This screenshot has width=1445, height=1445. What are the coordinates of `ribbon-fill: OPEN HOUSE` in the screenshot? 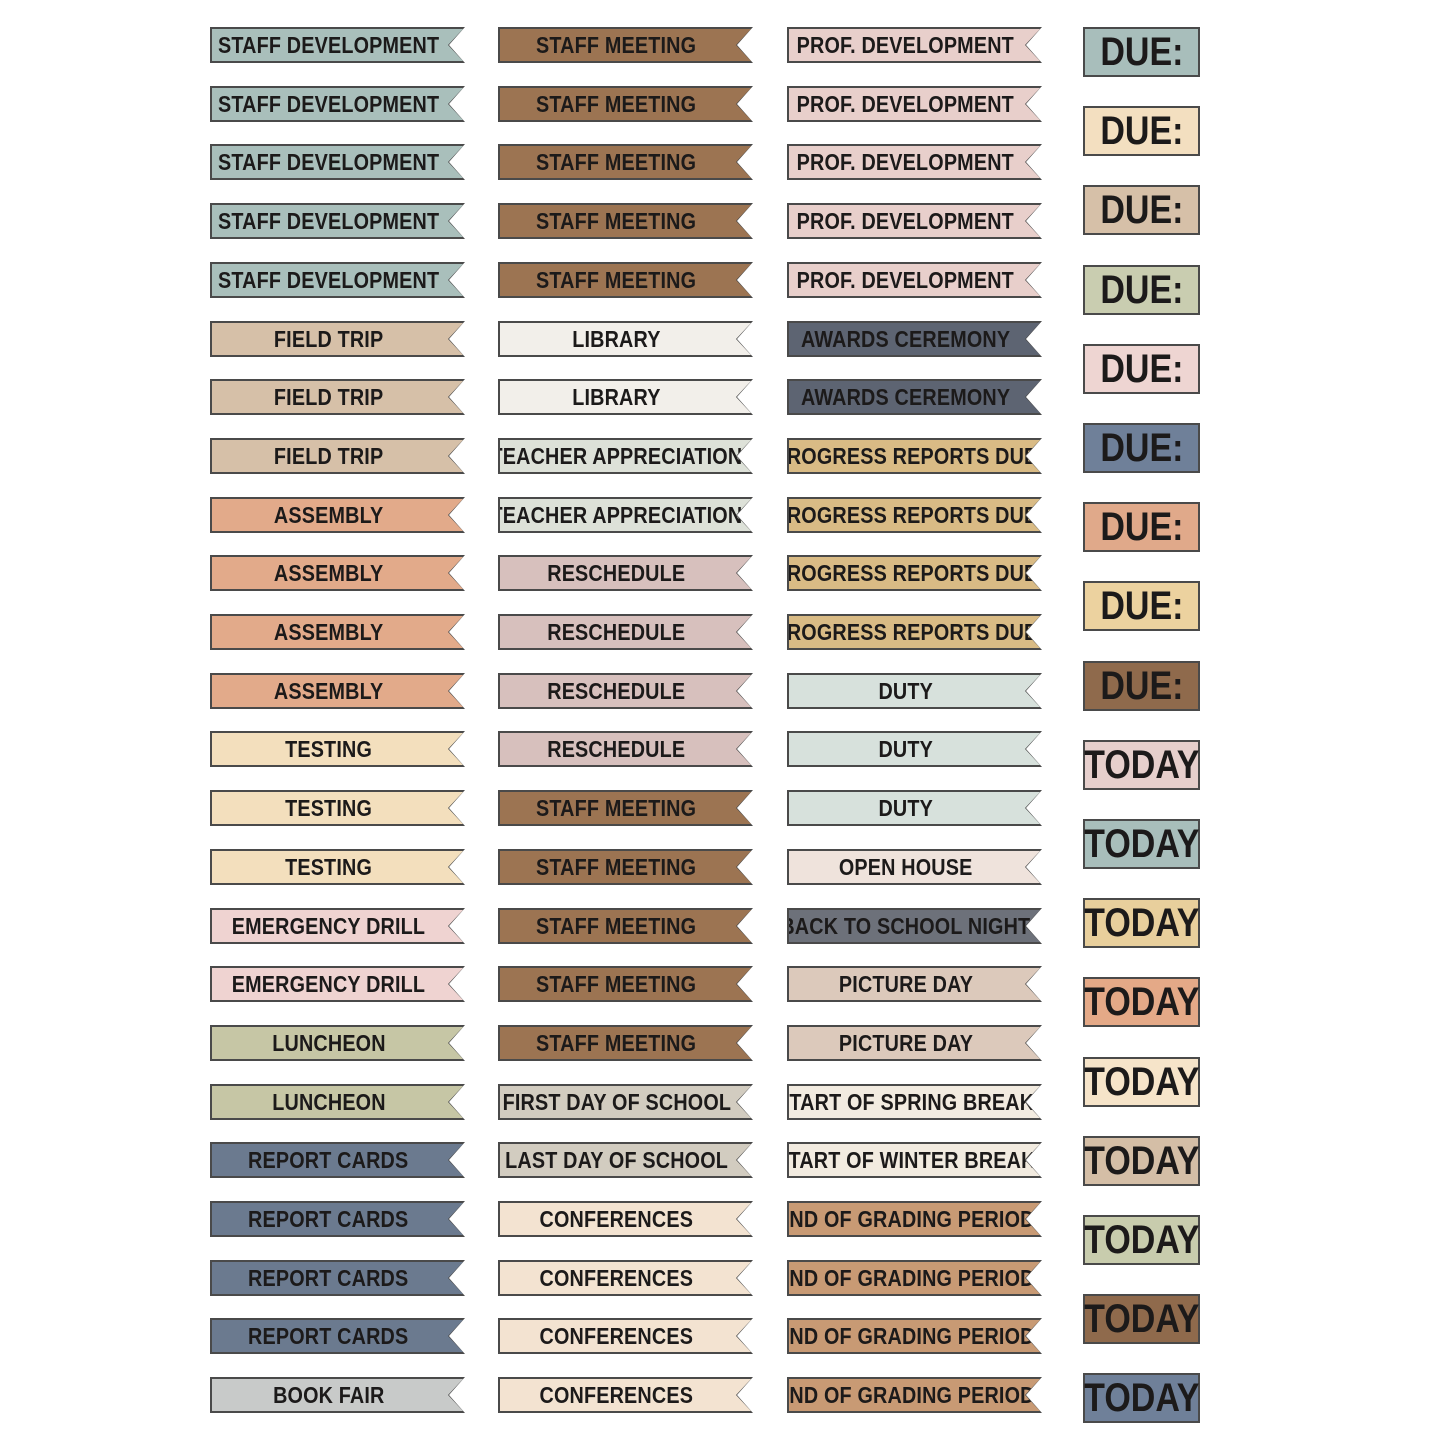 It's located at (914, 867).